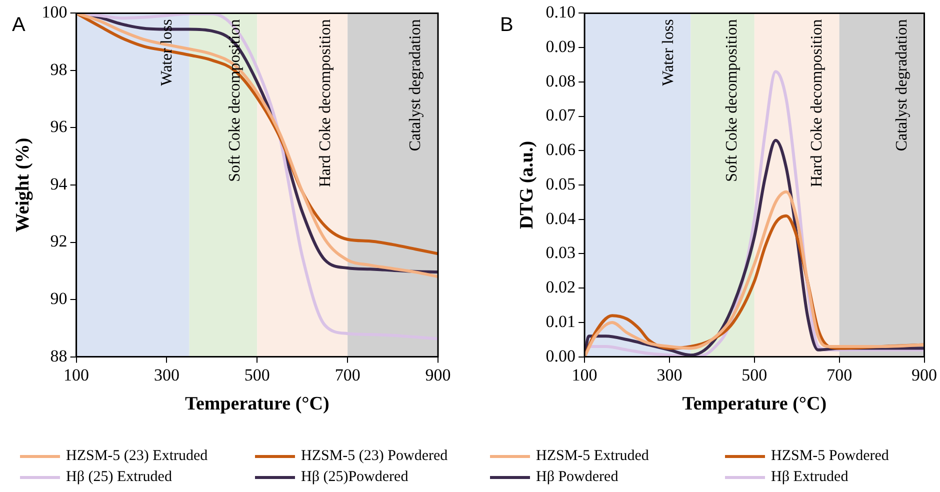 The height and width of the screenshot is (492, 940). What do you see at coordinates (507, 25) in the screenshot?
I see `chart-title: B` at bounding box center [507, 25].